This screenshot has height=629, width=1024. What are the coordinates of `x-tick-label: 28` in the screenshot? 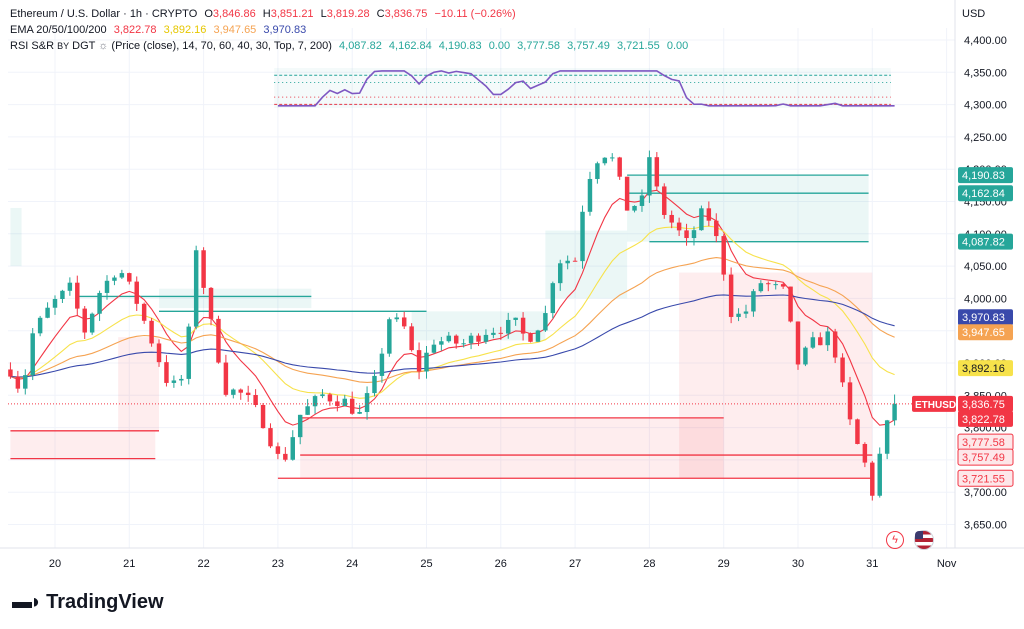 It's located at (649, 564).